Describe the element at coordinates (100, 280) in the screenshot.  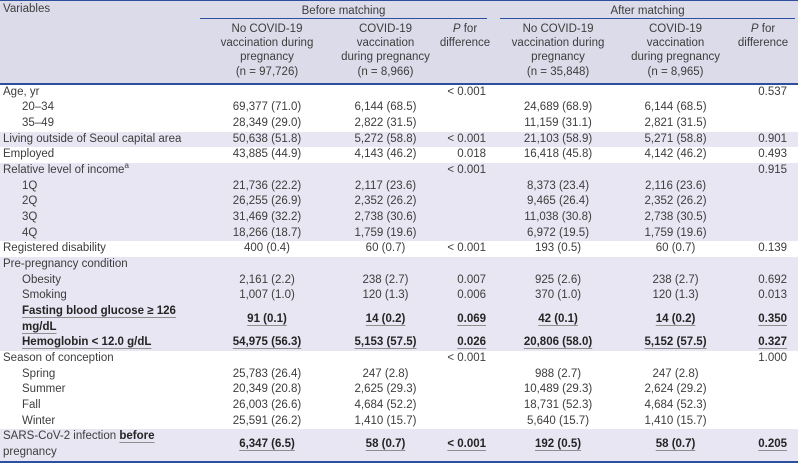
I see `row-label: Obesity` at that location.